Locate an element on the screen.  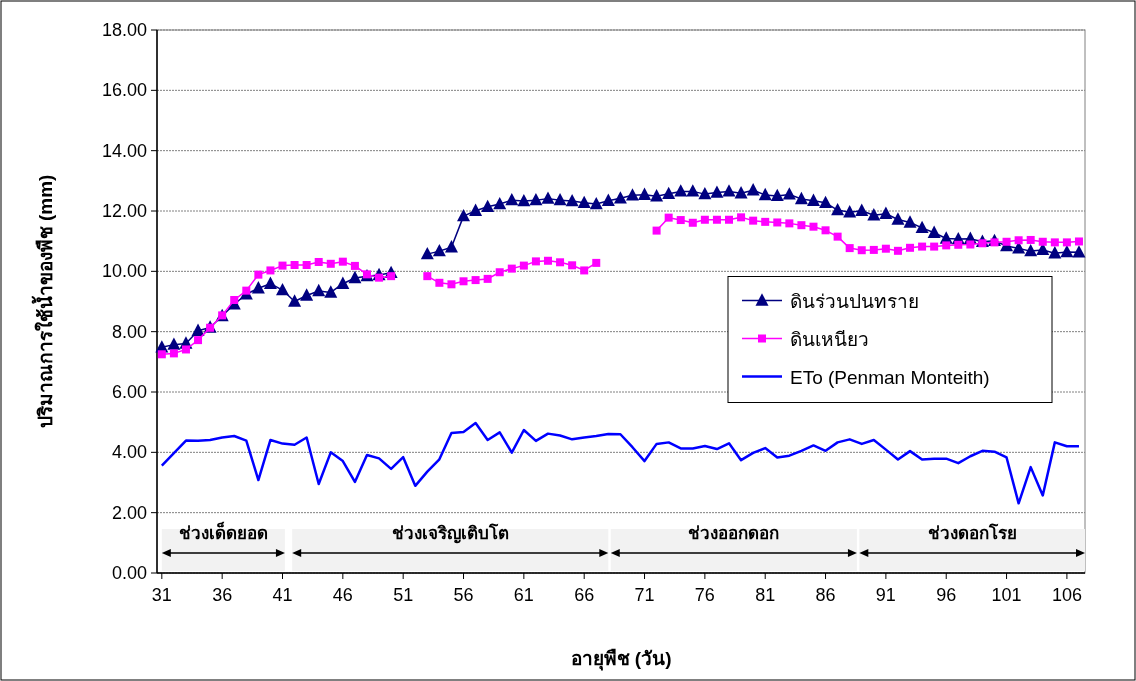
legend-label: ดินร่วนปนทราย is located at coordinates (854, 301).